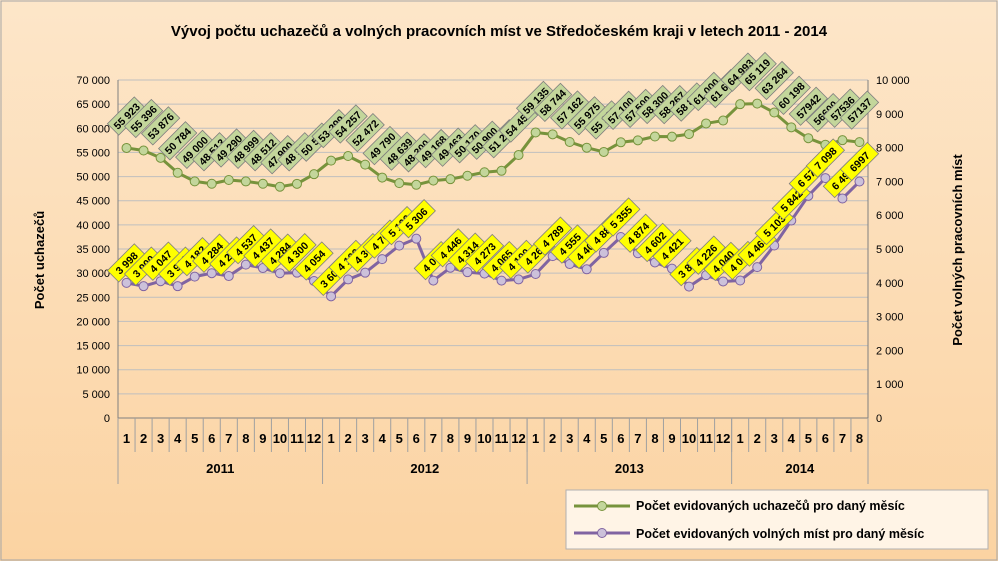 Image resolution: width=998 pixels, height=561 pixels. What do you see at coordinates (93, 371) in the screenshot?
I see `left-tick-label: 10 000` at bounding box center [93, 371].